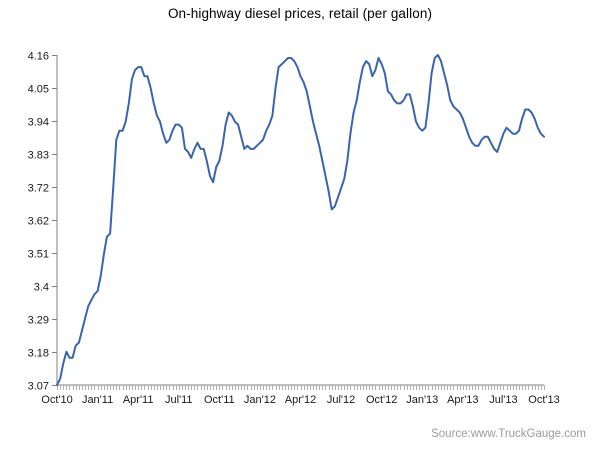 The height and width of the screenshot is (455, 600). I want to click on x-tick-label: Jan'12, so click(260, 400).